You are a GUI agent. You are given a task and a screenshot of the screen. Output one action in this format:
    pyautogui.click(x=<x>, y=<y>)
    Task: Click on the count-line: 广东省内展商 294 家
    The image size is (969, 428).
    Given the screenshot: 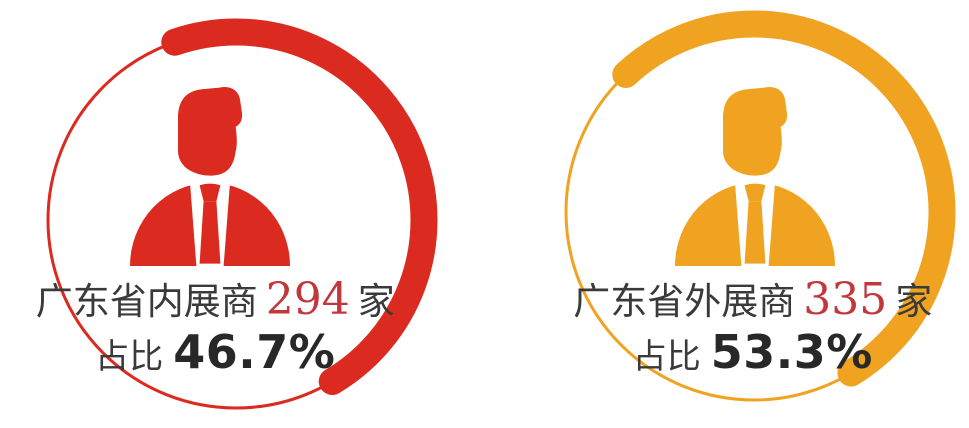 What is the action you would take?
    pyautogui.click(x=229, y=300)
    